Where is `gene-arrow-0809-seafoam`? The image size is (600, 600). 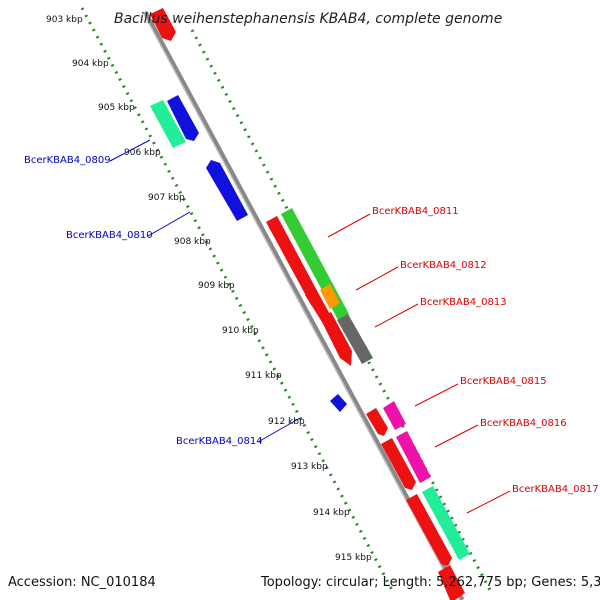
gene-arrow-0809-seafoam is located at coordinates (168, 124).